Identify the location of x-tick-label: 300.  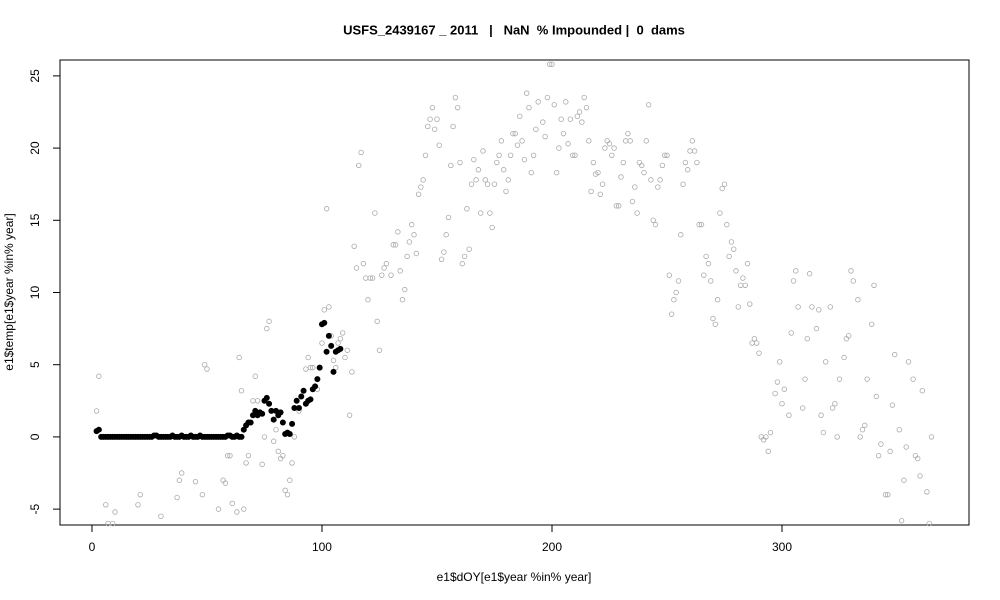
(782, 547).